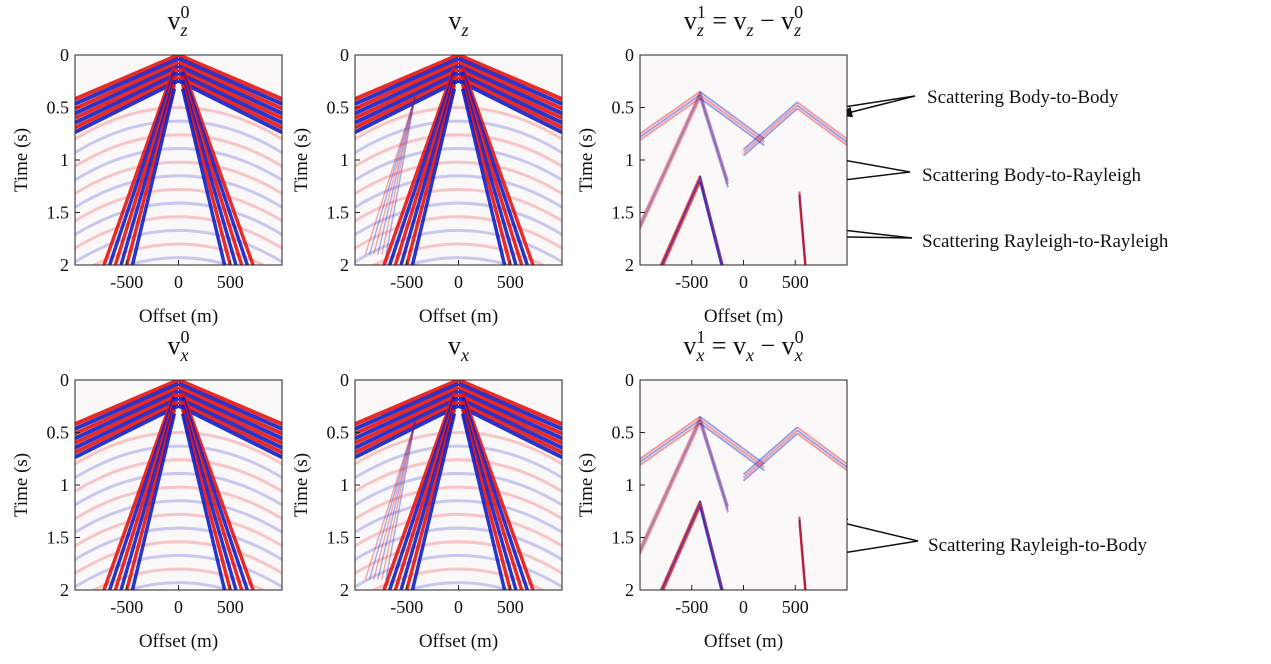 The width and height of the screenshot is (1271, 664). Describe the element at coordinates (1023, 97) in the screenshot. I see `annotation: Scattering Body-to-Body` at that location.